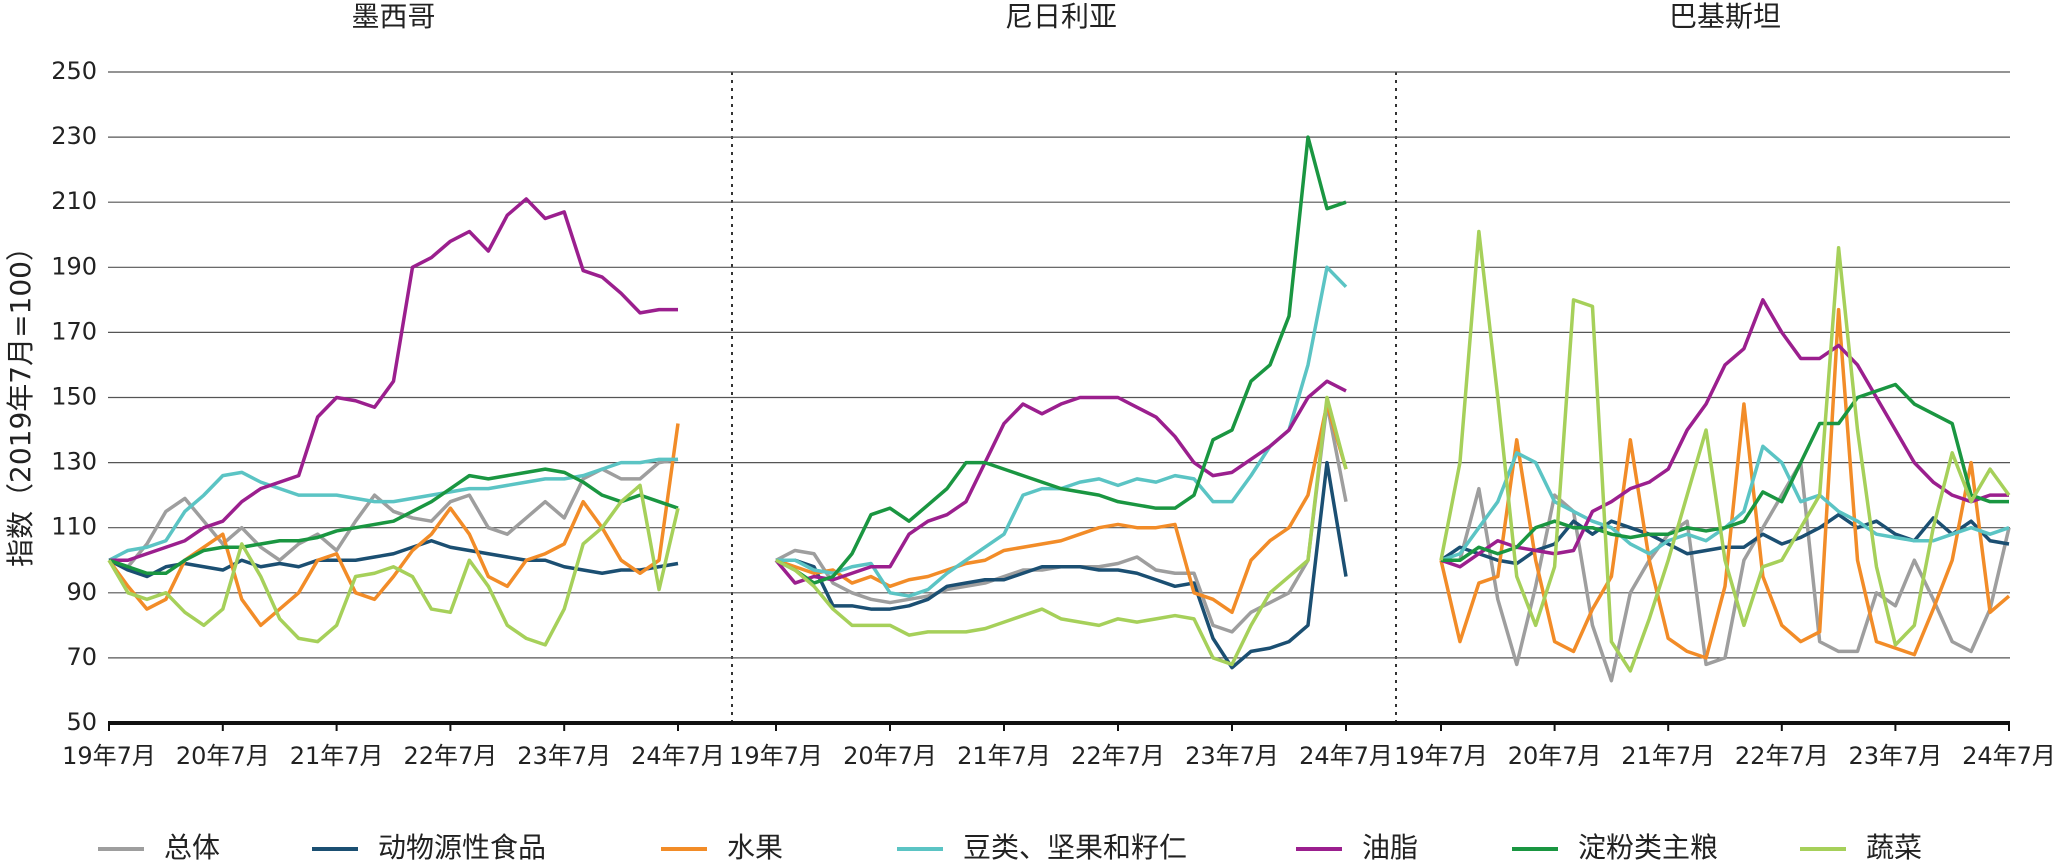  Describe the element at coordinates (81, 657) in the screenshot. I see `y-tick-label: 70` at that location.